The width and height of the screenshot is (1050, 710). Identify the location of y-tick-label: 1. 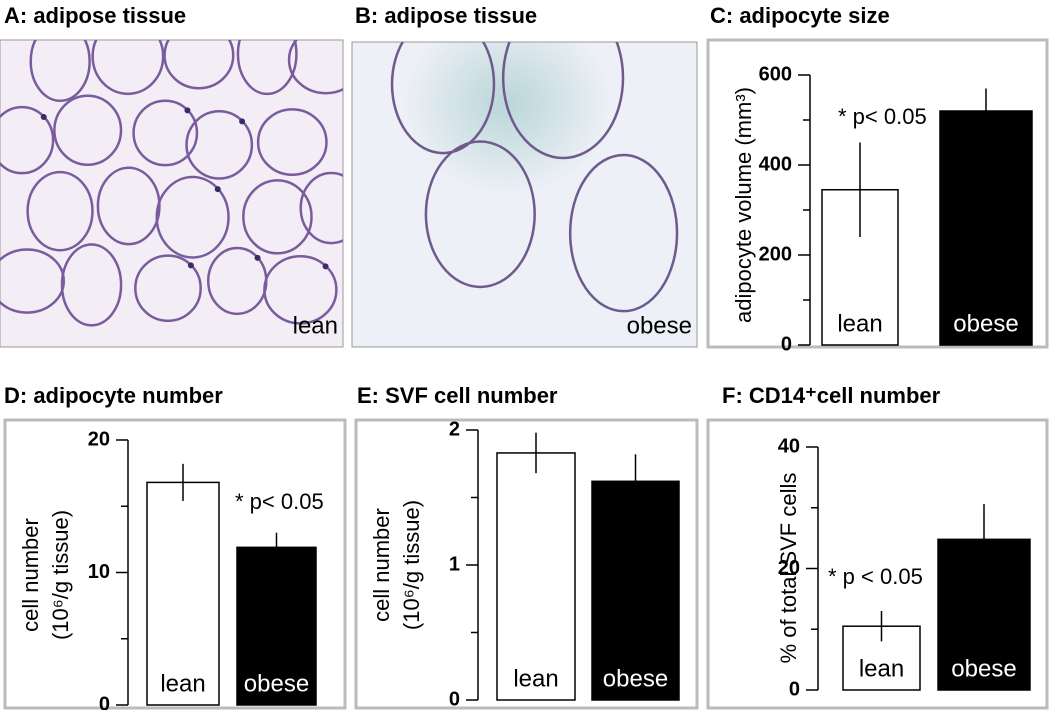
(454, 564).